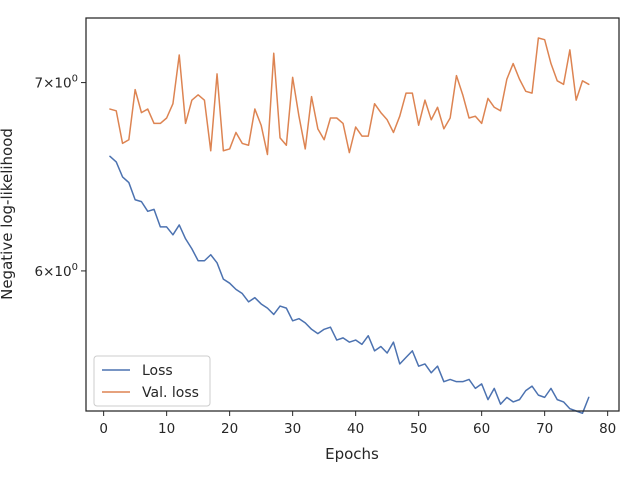  I want to click on y-axis-ticks: 6×100 7×100, so click(60, 177).